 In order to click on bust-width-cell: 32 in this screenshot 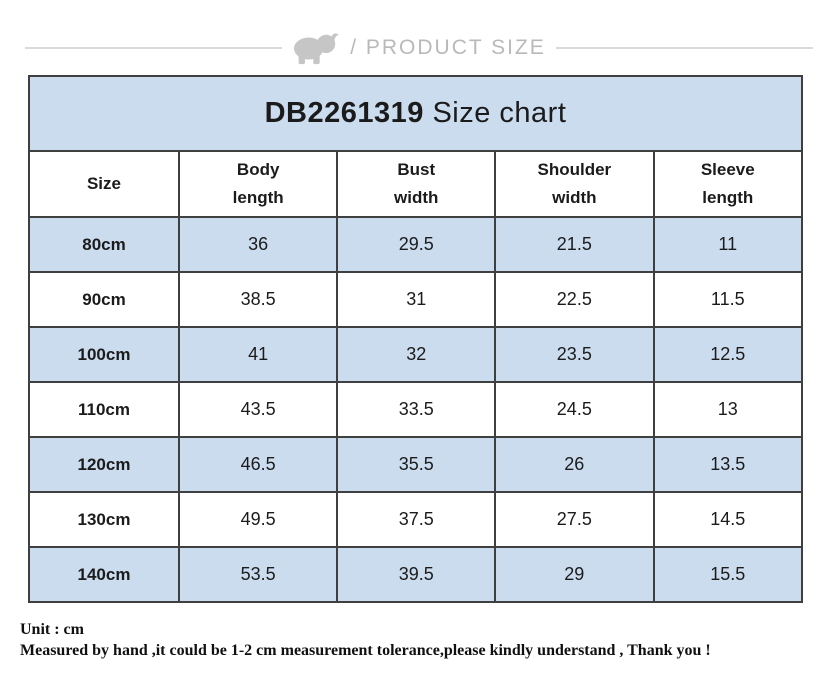, I will do `click(416, 354)`.